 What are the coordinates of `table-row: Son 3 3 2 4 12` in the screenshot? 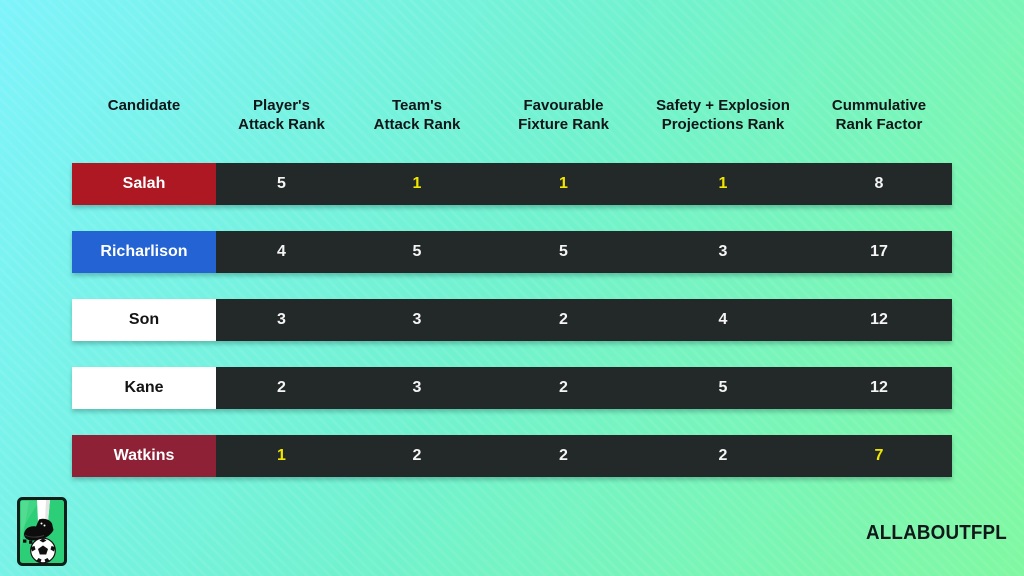 It's located at (512, 320).